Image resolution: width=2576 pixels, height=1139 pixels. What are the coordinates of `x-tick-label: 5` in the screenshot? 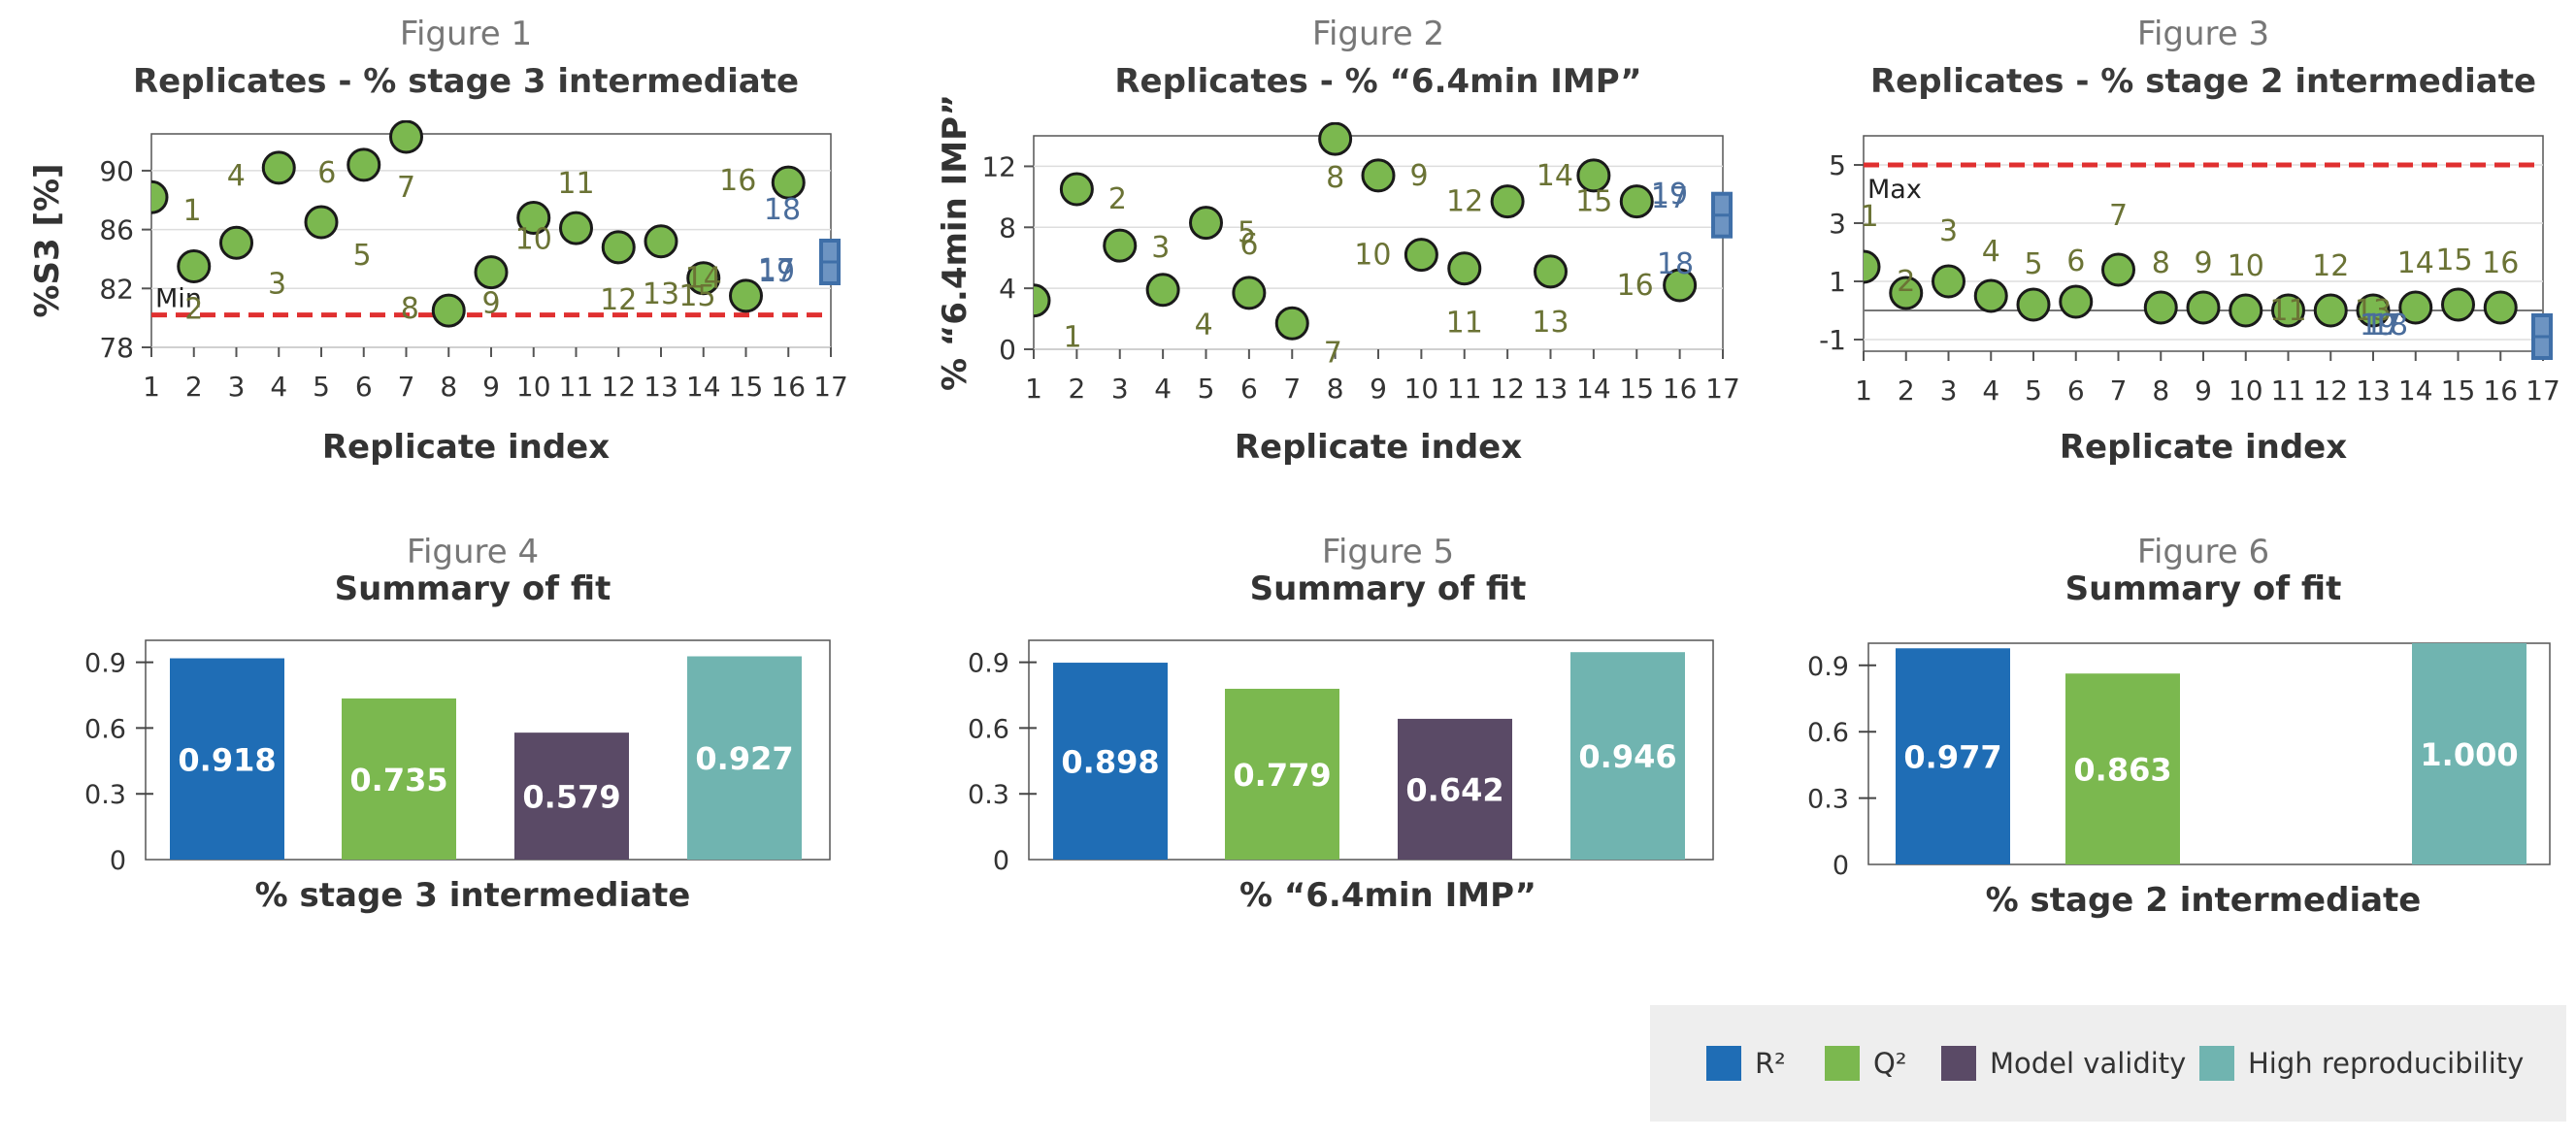 It's located at (1206, 389).